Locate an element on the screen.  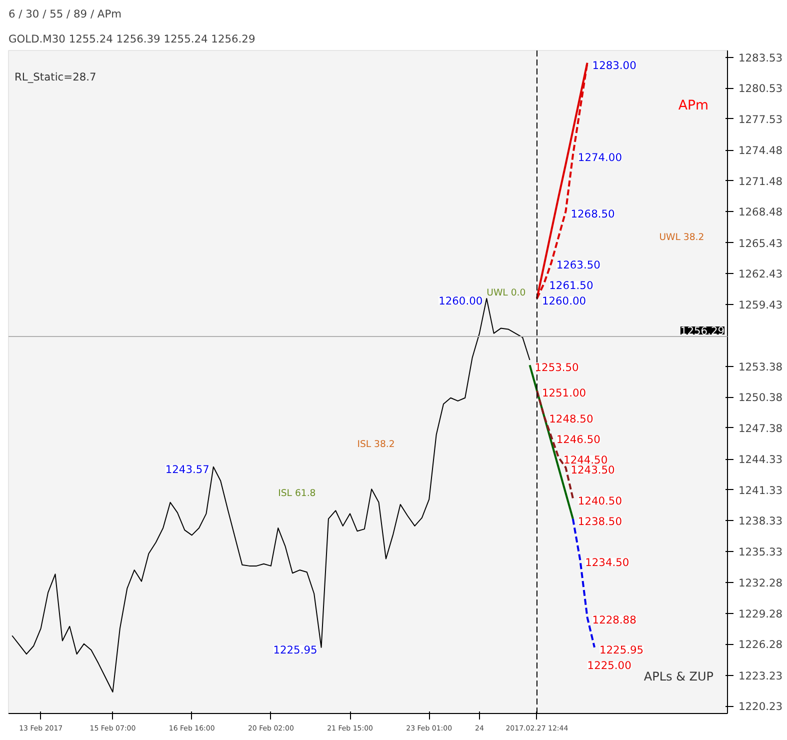
y-tick-label: 1277.53 is located at coordinates (760, 119).